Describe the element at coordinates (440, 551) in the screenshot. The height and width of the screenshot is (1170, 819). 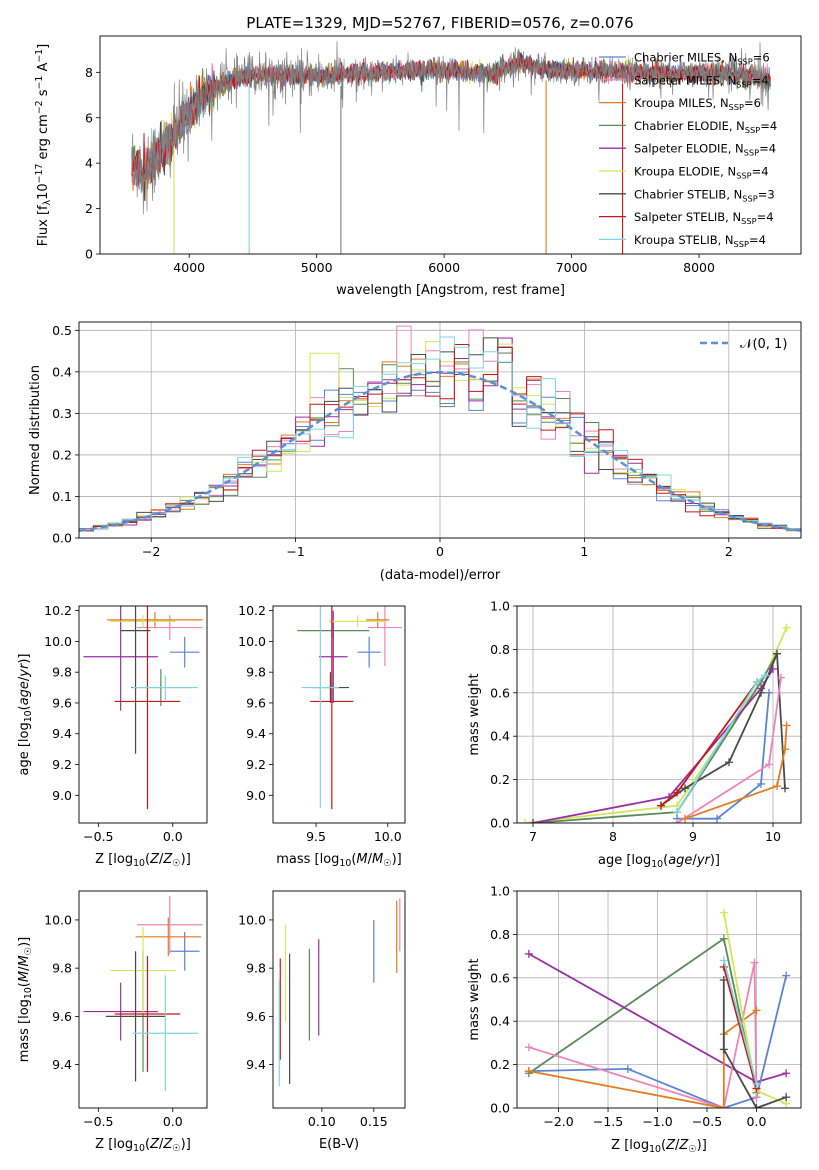
I see `x-tick-label: 0` at that location.